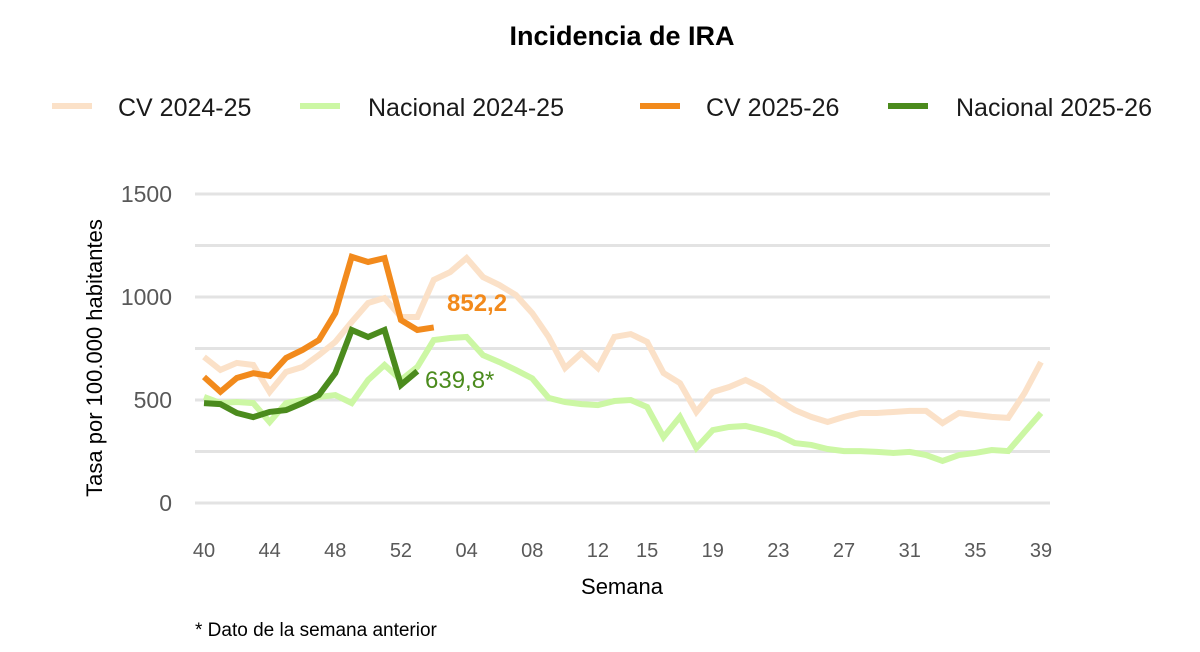 This screenshot has height=652, width=1200. What do you see at coordinates (713, 551) in the screenshot?
I see `x-tick-label: 19` at bounding box center [713, 551].